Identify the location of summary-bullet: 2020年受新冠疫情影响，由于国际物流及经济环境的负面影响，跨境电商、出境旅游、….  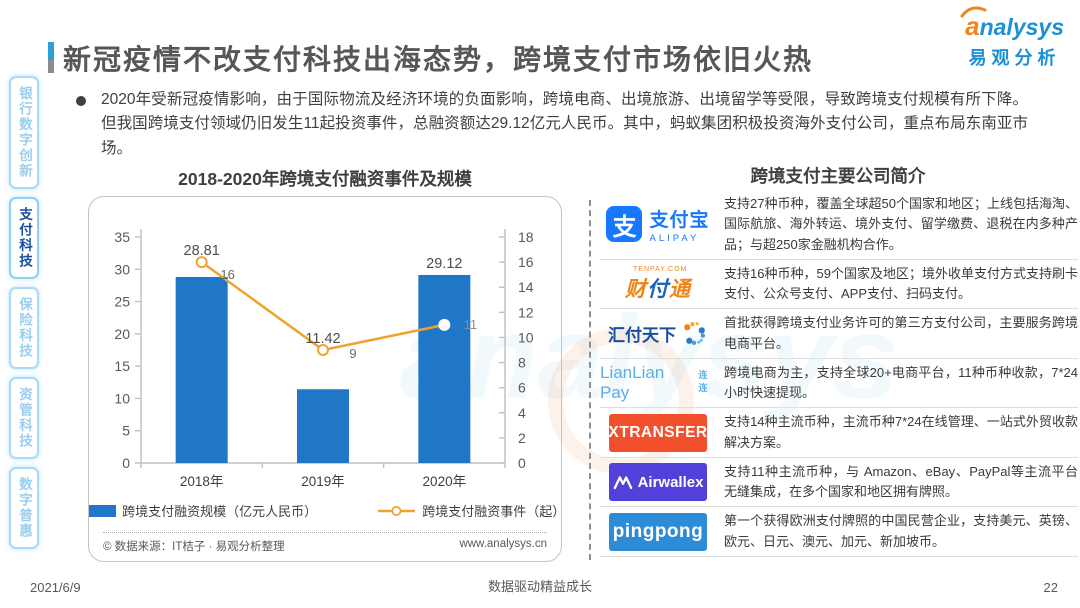
(552, 124).